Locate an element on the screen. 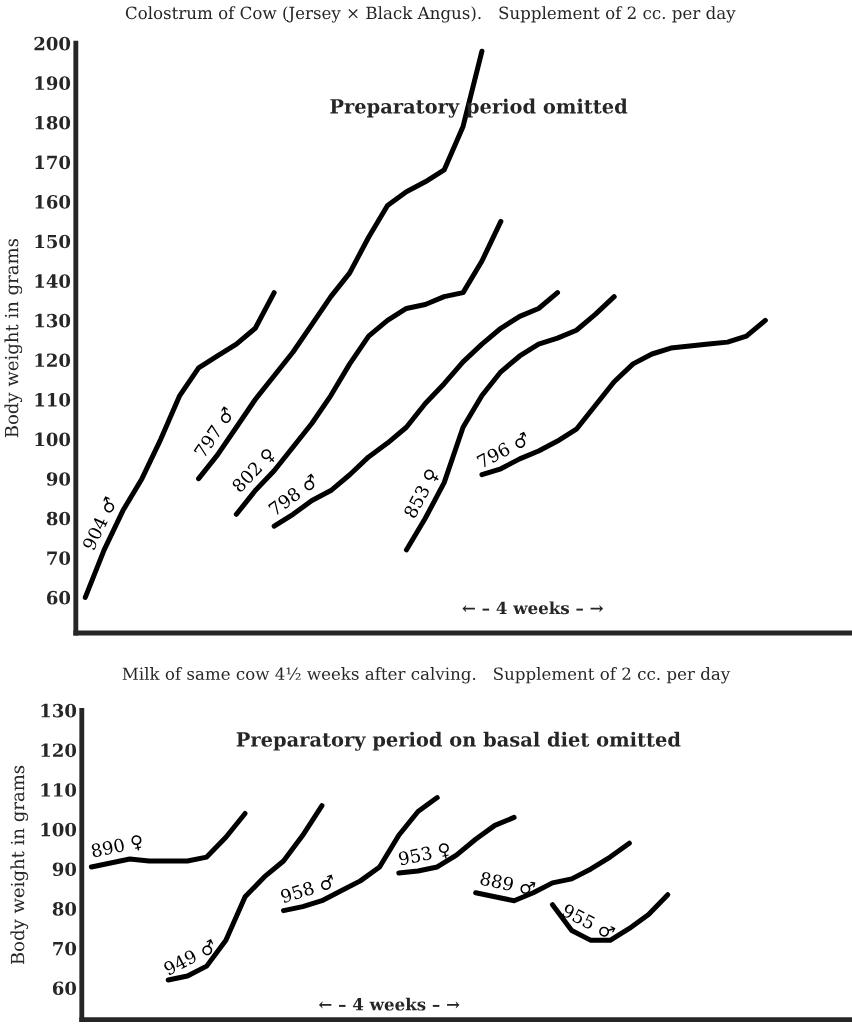  text: 889 ♂ is located at coordinates (507, 883).